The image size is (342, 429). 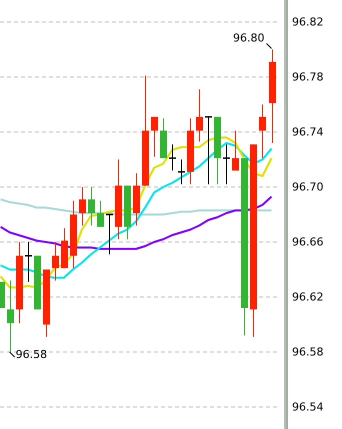 I want to click on y-tick-label: 96.54, so click(x=308, y=407).